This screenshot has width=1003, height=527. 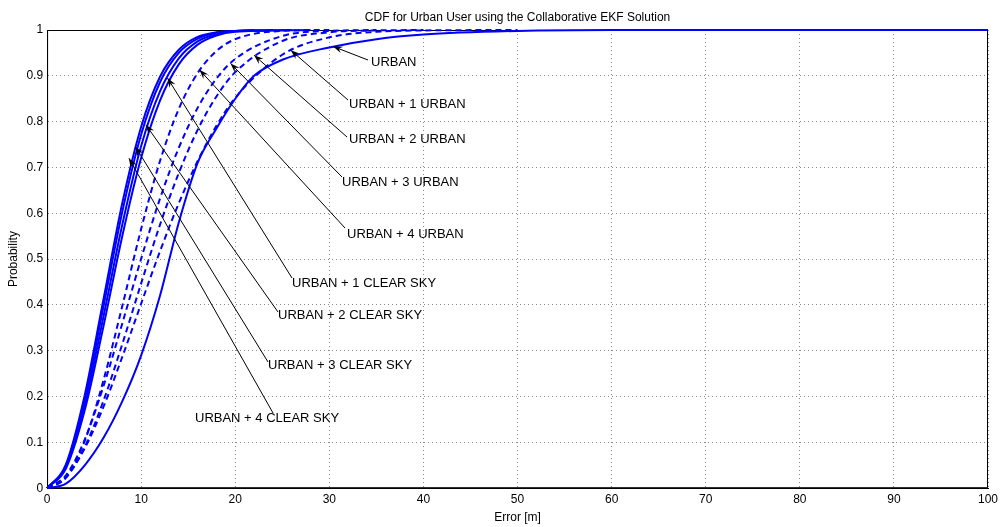 I want to click on annotation: URBAN + 3 CLEAR SKY, so click(x=340, y=364).